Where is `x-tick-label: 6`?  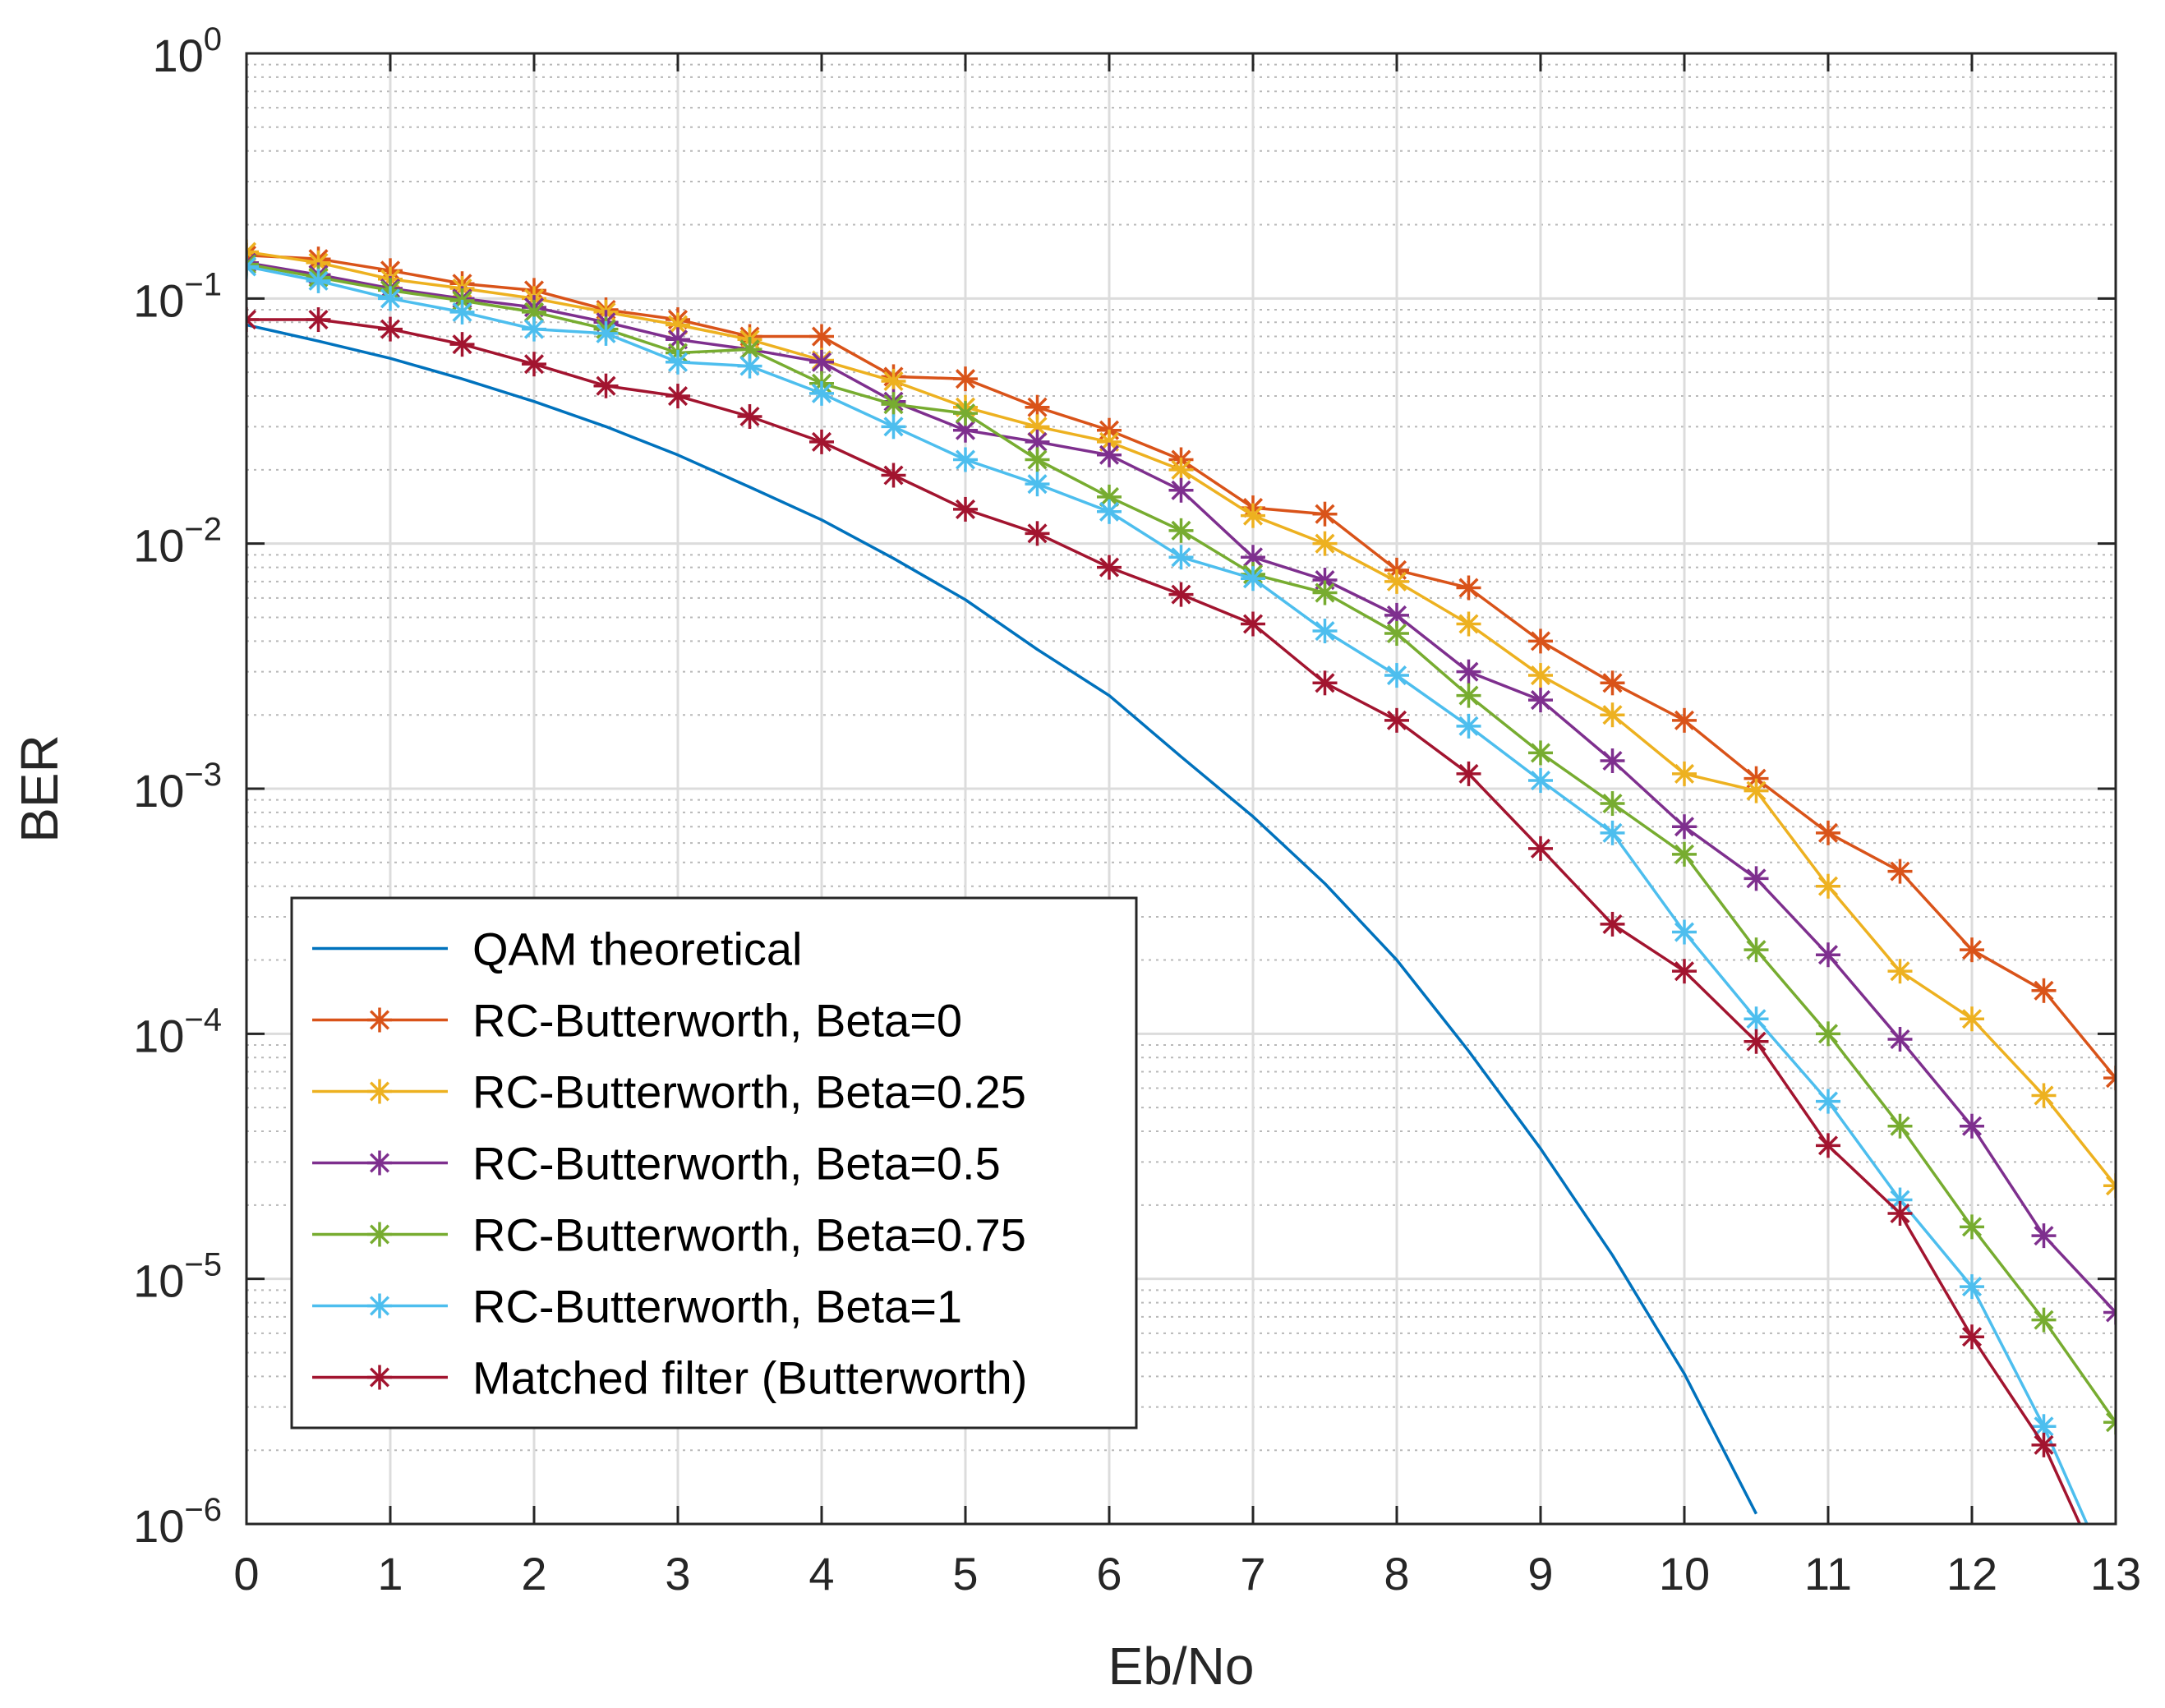 x-tick-label: 6 is located at coordinates (1109, 1574).